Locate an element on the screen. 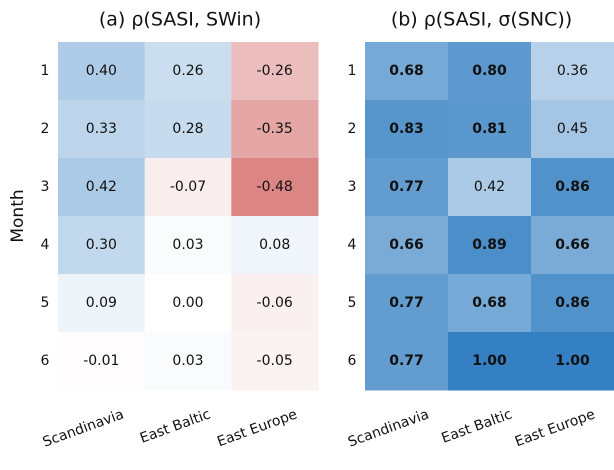  panel-title: (b) ρ(SASI, σ(SNC)) is located at coordinates (481, 20).